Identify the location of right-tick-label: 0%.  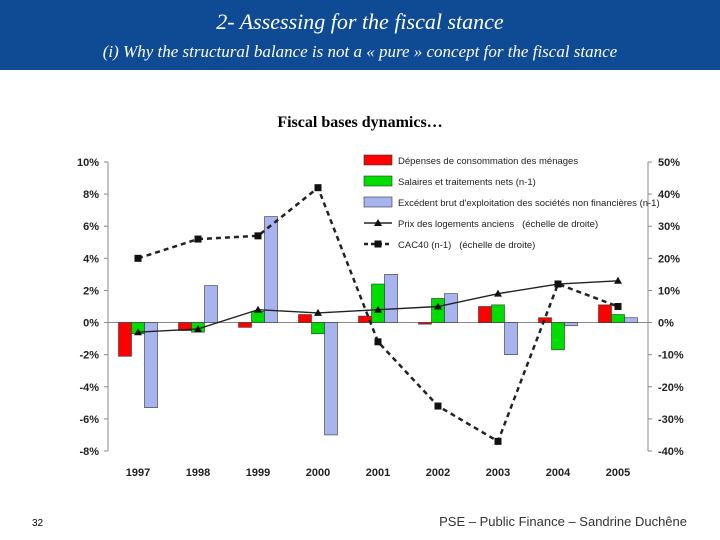
(666, 324).